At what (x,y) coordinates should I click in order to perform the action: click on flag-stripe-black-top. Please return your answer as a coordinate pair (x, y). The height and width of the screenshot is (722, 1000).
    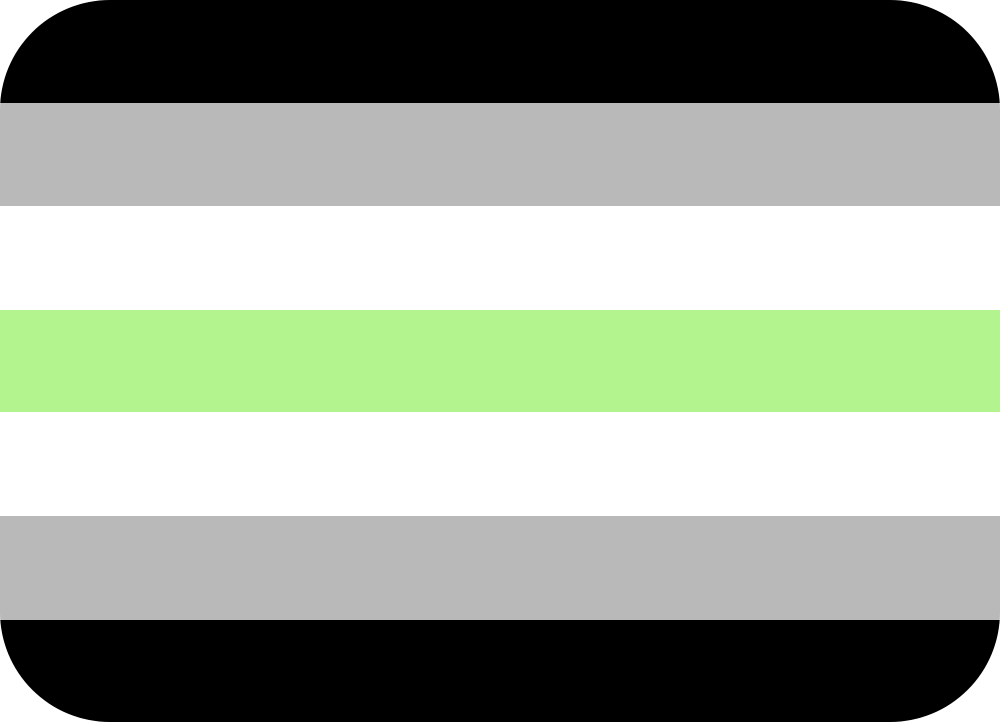
    Looking at the image, I should click on (500, 51).